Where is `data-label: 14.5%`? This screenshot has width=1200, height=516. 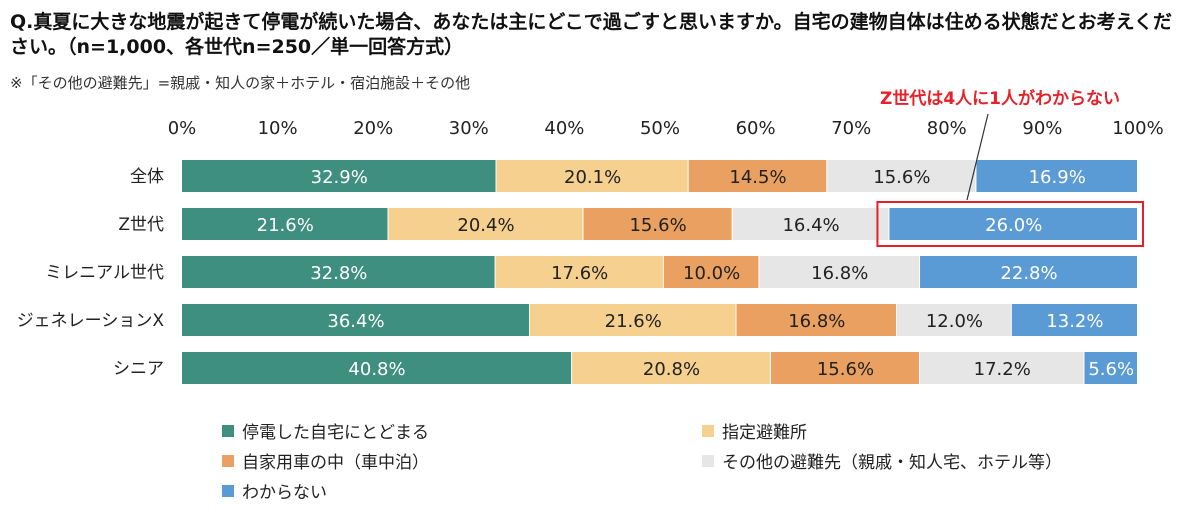 data-label: 14.5% is located at coordinates (757, 177).